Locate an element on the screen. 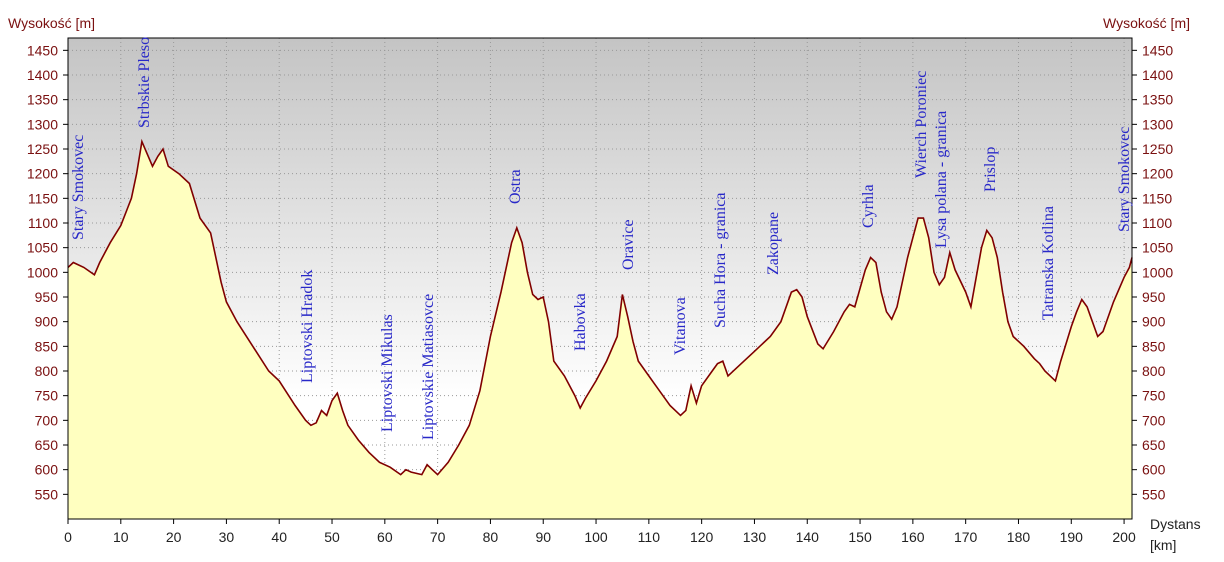 The height and width of the screenshot is (562, 1224). x-tick-label: 0 is located at coordinates (68, 537).